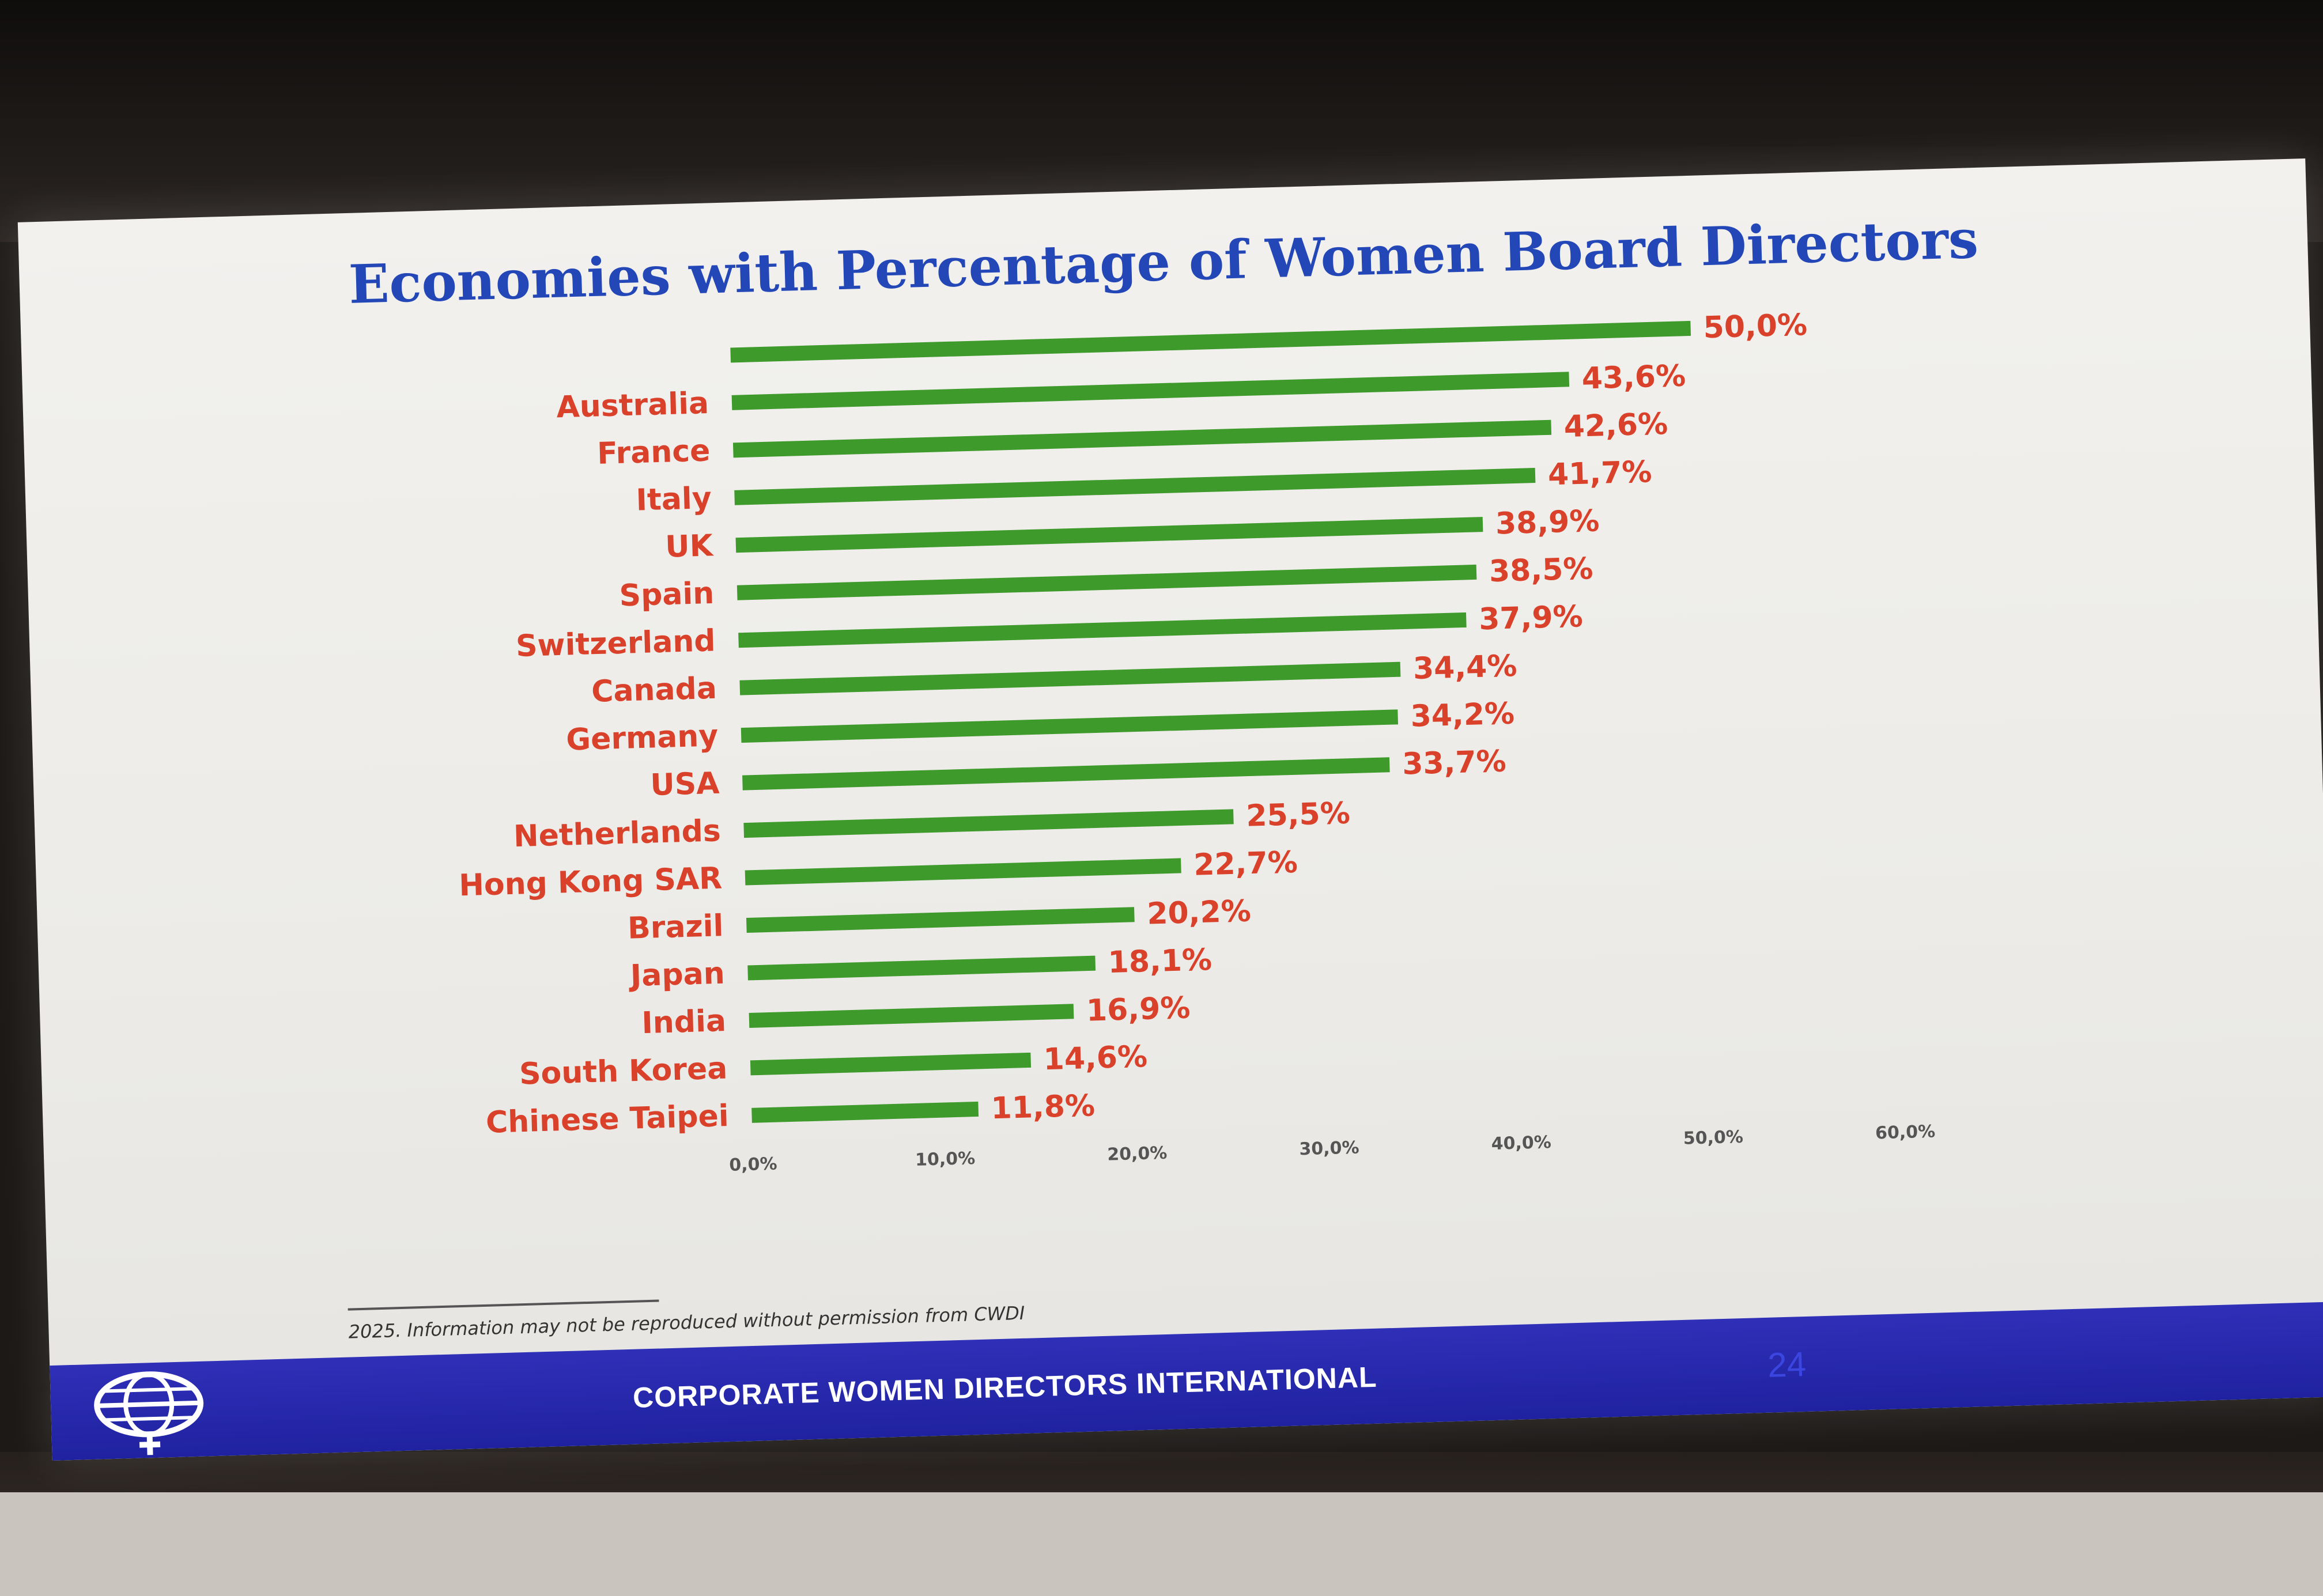  What do you see at coordinates (1755, 326) in the screenshot?
I see `data-label: 50,0%` at bounding box center [1755, 326].